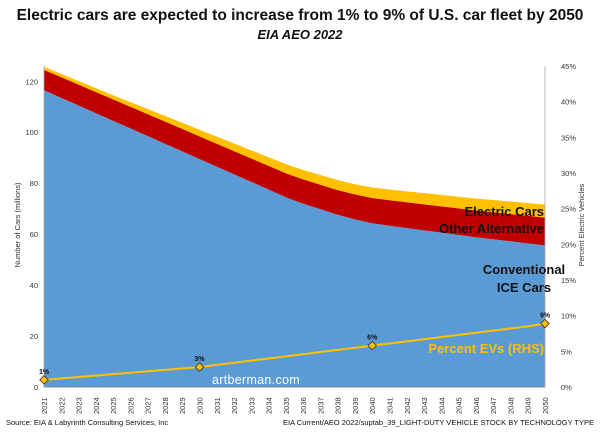 Image resolution: width=600 pixels, height=435 pixels. Describe the element at coordinates (476, 405) in the screenshot. I see `x-tick-label: 2046` at that location.